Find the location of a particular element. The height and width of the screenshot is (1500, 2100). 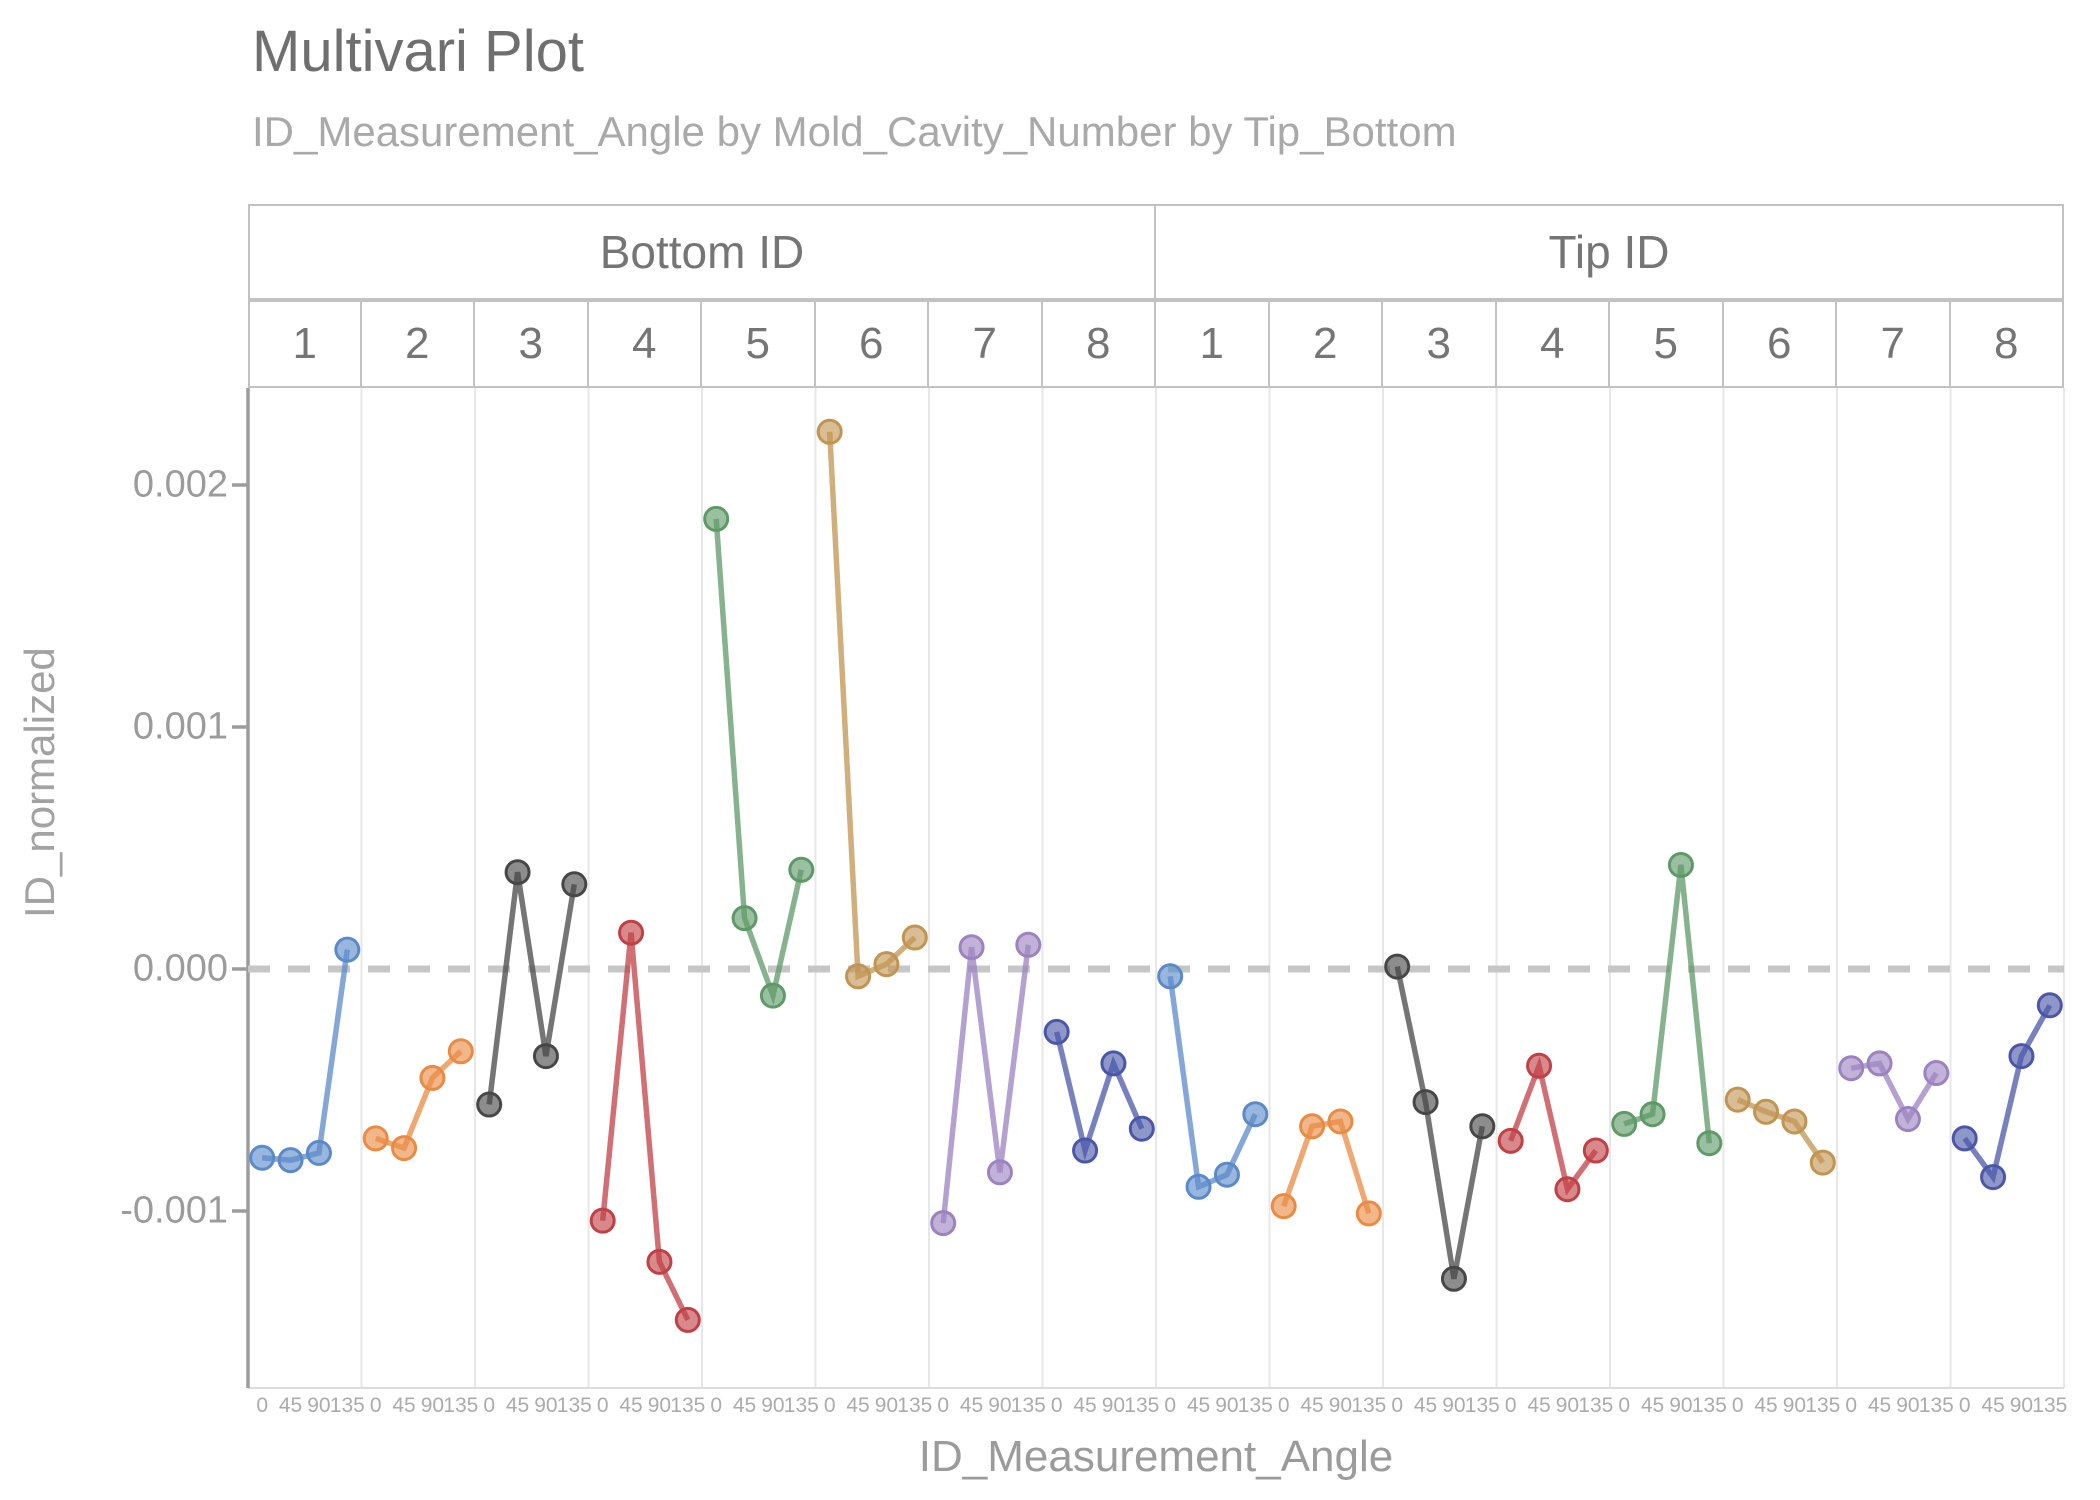

series-line is located at coordinates (871, 706).